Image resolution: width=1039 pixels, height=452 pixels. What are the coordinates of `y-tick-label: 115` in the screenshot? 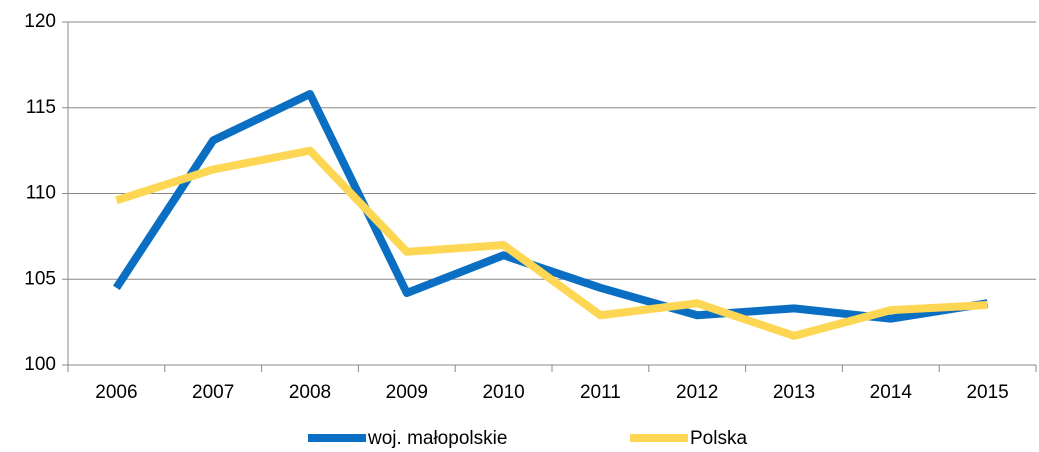 It's located at (41, 107).